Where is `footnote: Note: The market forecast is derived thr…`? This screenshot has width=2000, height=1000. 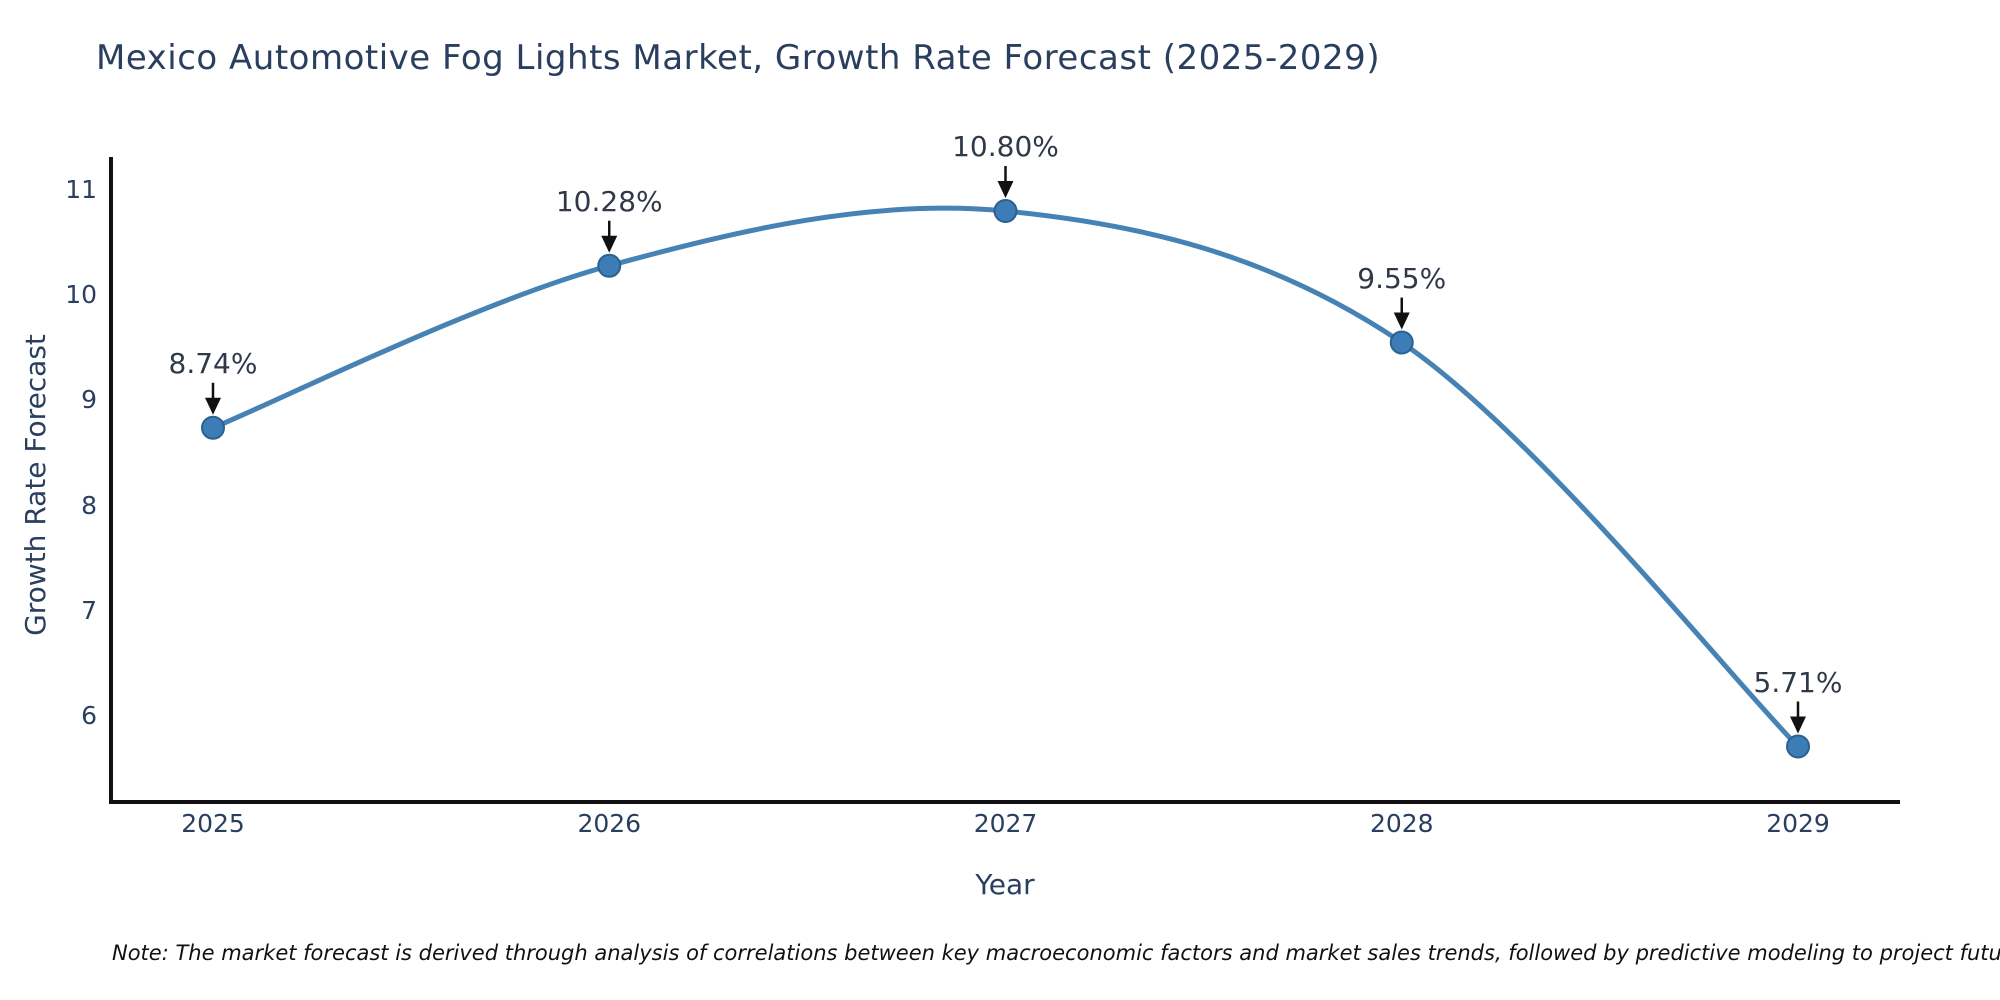 footnote: Note: The market forecast is derived thr… is located at coordinates (1056, 953).